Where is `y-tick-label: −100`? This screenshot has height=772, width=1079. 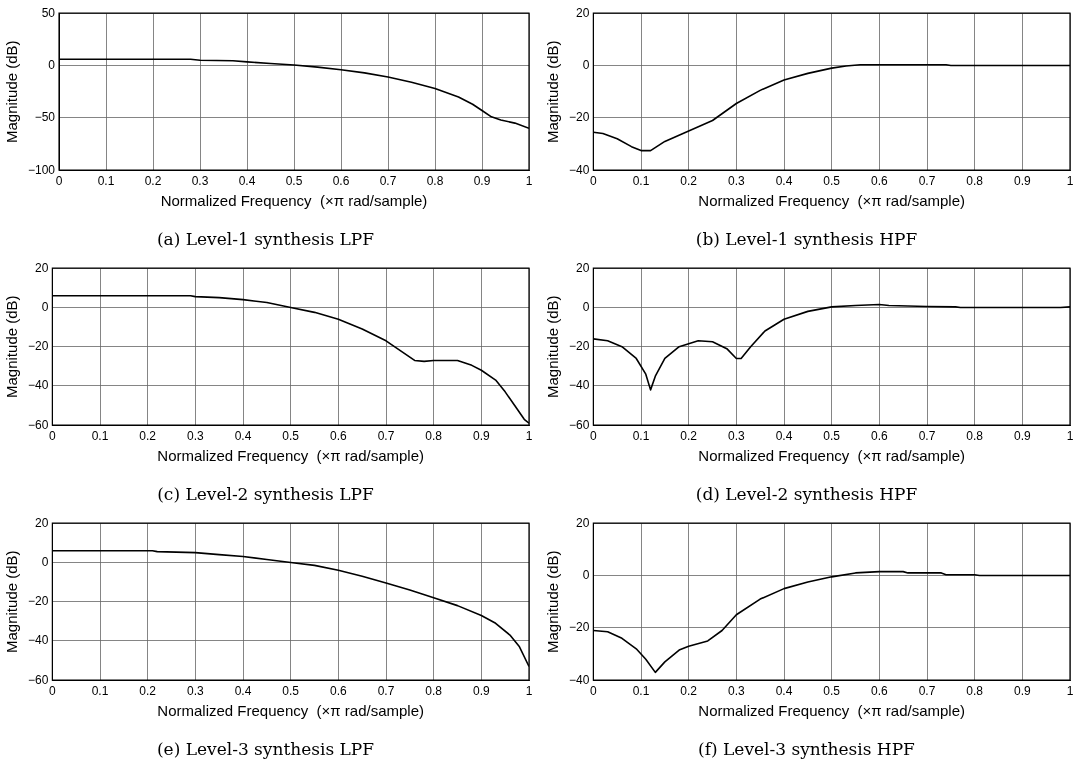
y-tick-label: −100 is located at coordinates (42, 169).